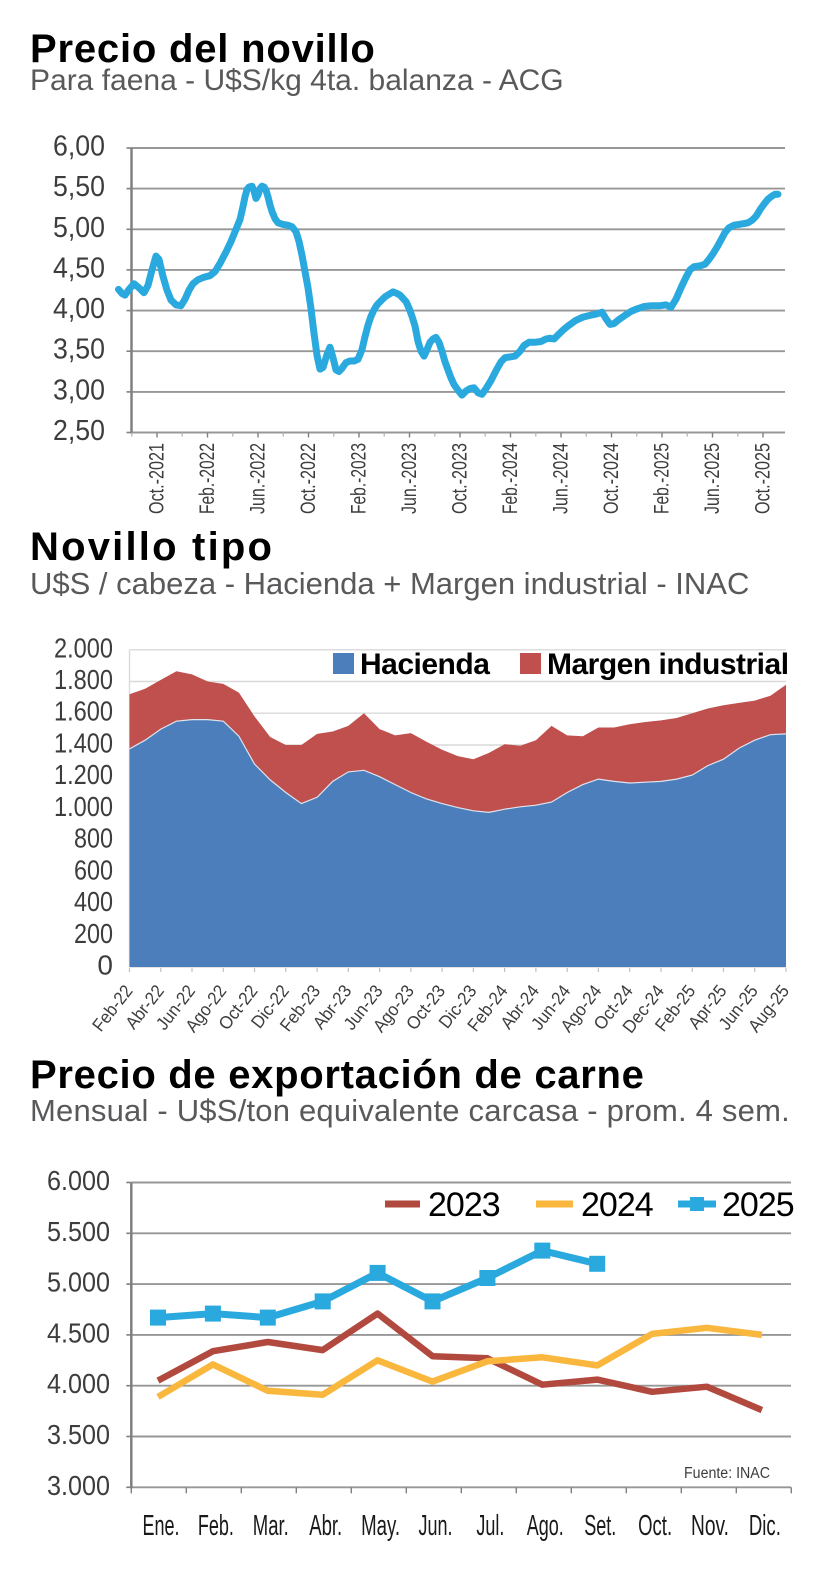  What do you see at coordinates (758, 1205) in the screenshot?
I see `svg-text: 2025` at bounding box center [758, 1205].